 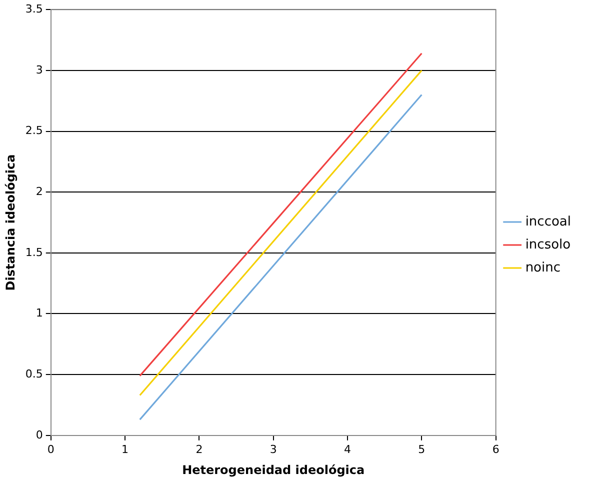 What do you see at coordinates (199, 449) in the screenshot?
I see `x-tick-label: 2` at bounding box center [199, 449].